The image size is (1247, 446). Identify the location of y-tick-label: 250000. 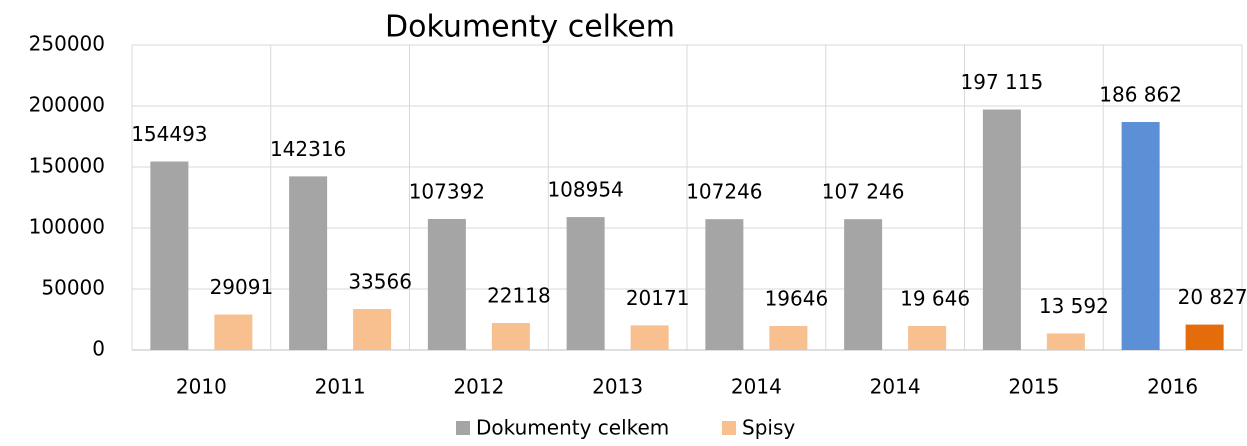
(67, 44).